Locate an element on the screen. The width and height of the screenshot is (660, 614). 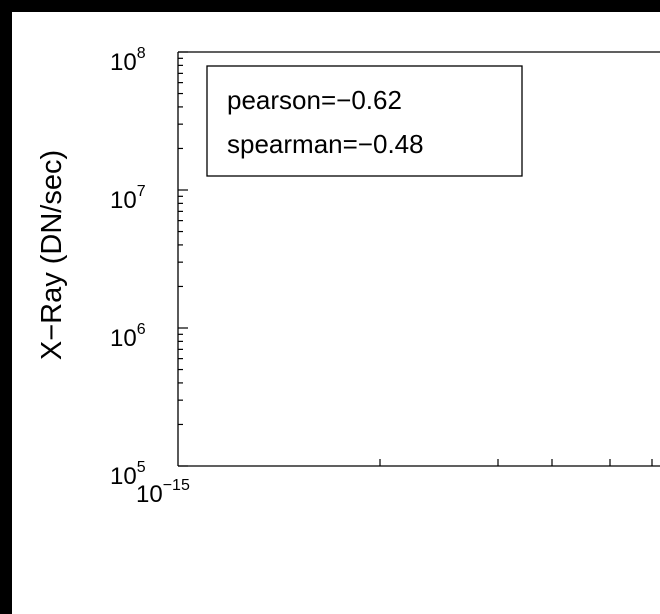
stats-box is located at coordinates (364, 121).